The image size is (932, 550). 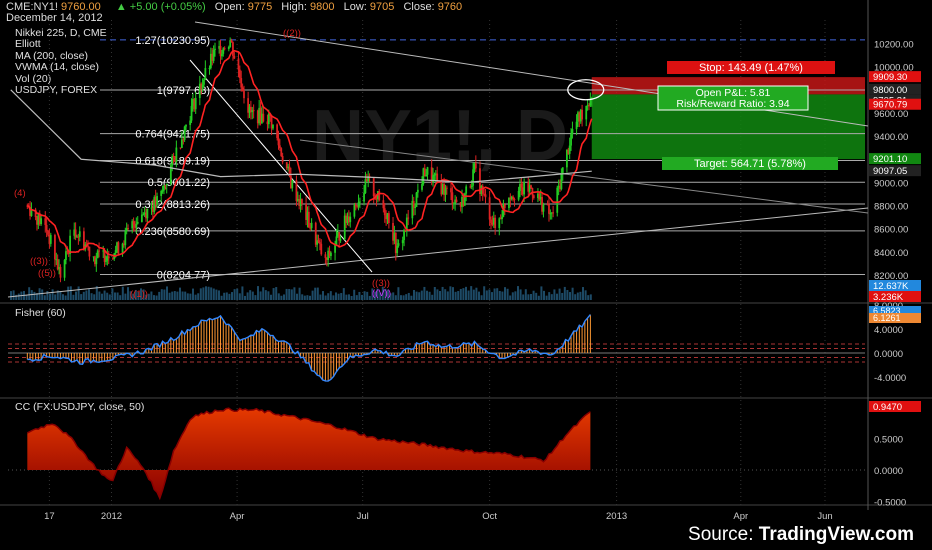 What do you see at coordinates (751, 68) in the screenshot?
I see `stop-label: Stop: 143.49 (1.47%)` at bounding box center [751, 68].